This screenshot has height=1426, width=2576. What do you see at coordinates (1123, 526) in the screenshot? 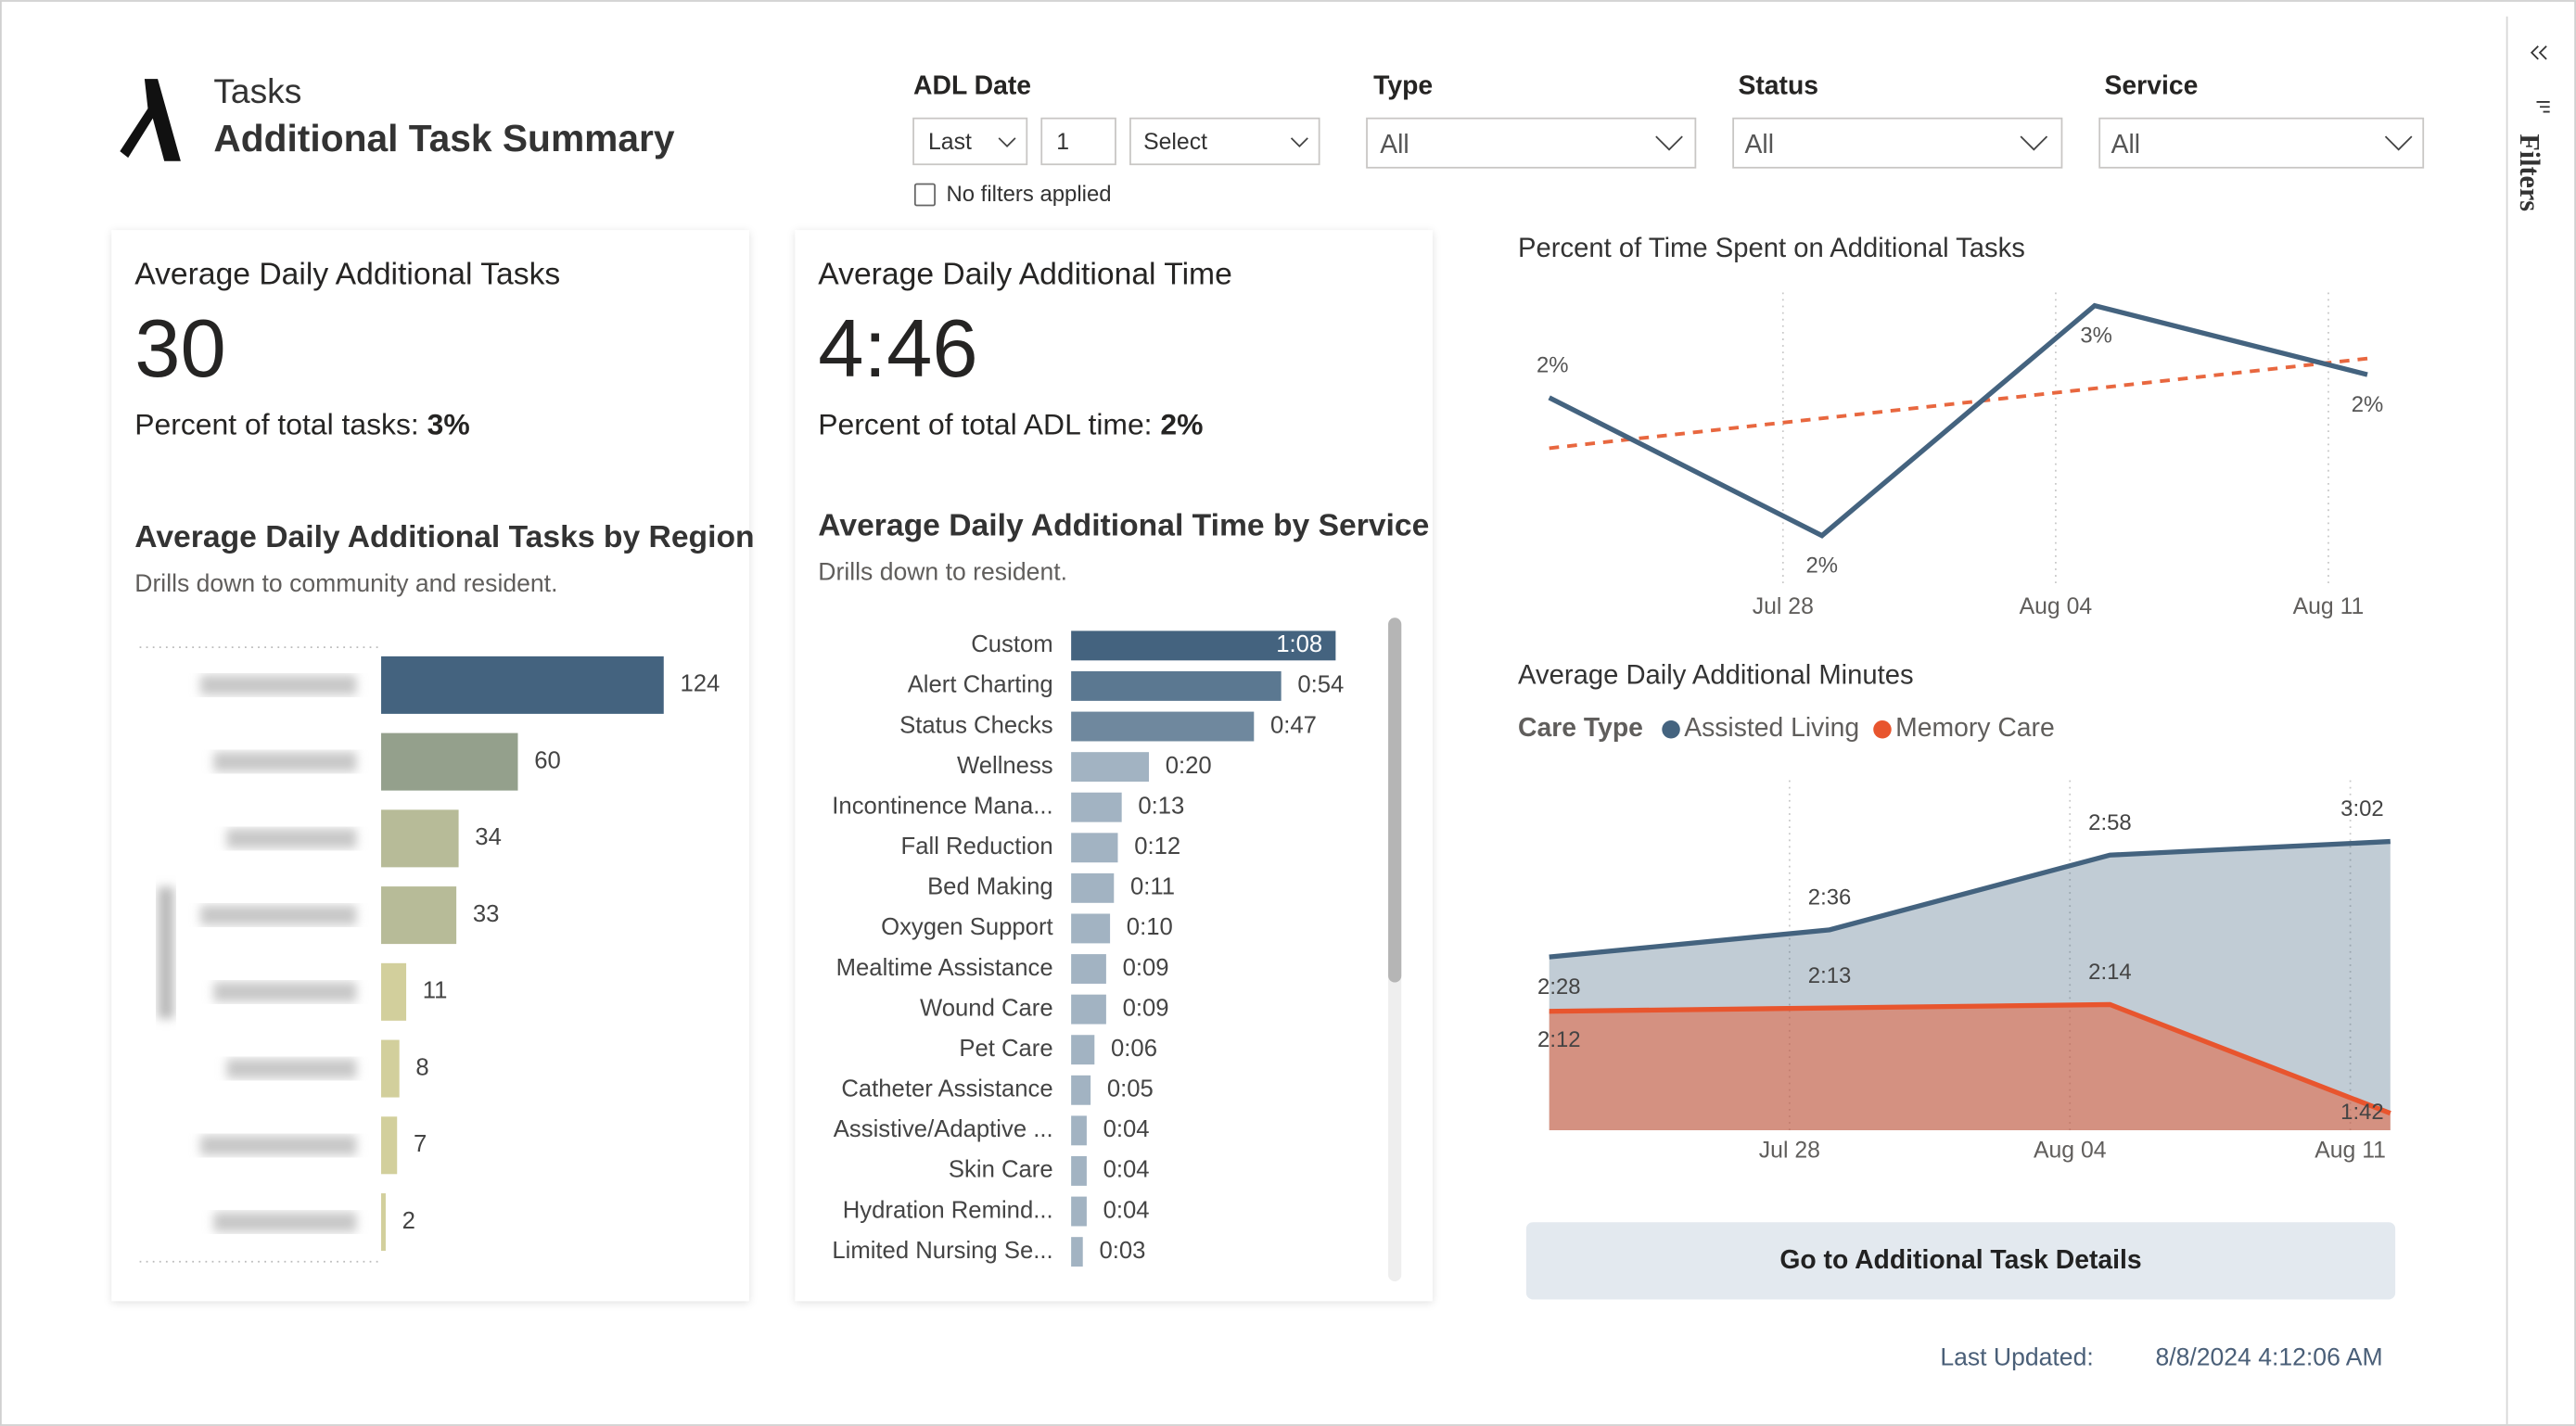
I see `chart-title: Average Daily Additional Time by Service` at bounding box center [1123, 526].